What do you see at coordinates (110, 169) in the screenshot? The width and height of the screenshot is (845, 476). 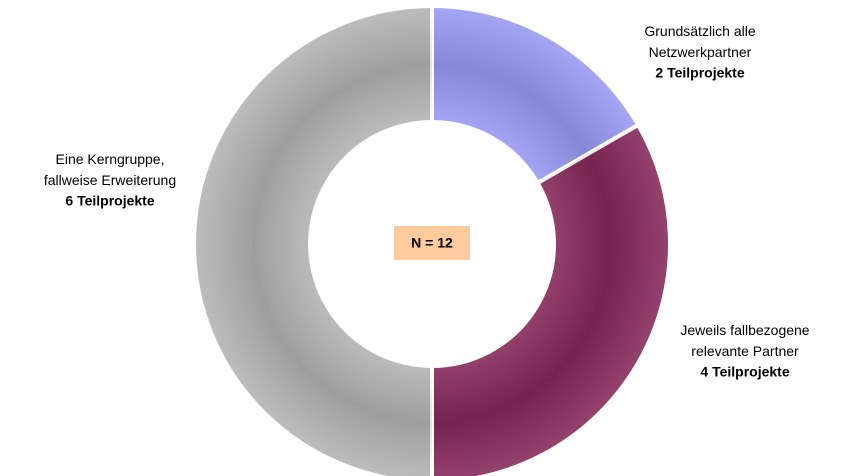 I see `category-label: Eine Kerngruppe, fallweise Erweiterung` at bounding box center [110, 169].